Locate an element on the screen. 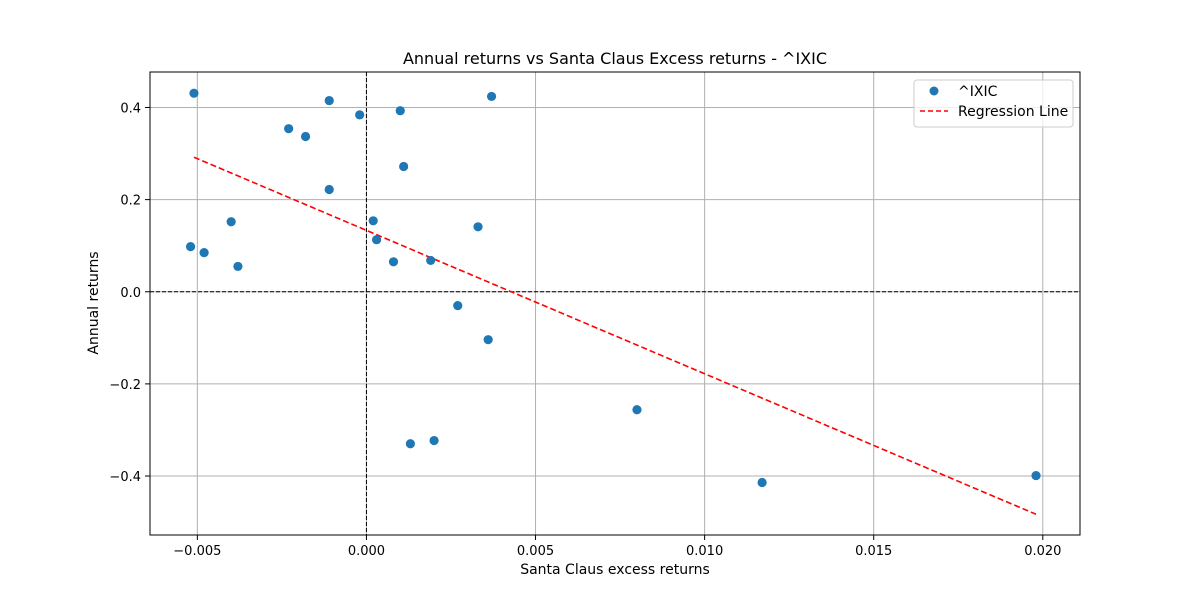 The width and height of the screenshot is (1200, 600). x-axis-ticks: −0.005 0.000 0.005 0.010 0.015 0.020 is located at coordinates (617, 547).